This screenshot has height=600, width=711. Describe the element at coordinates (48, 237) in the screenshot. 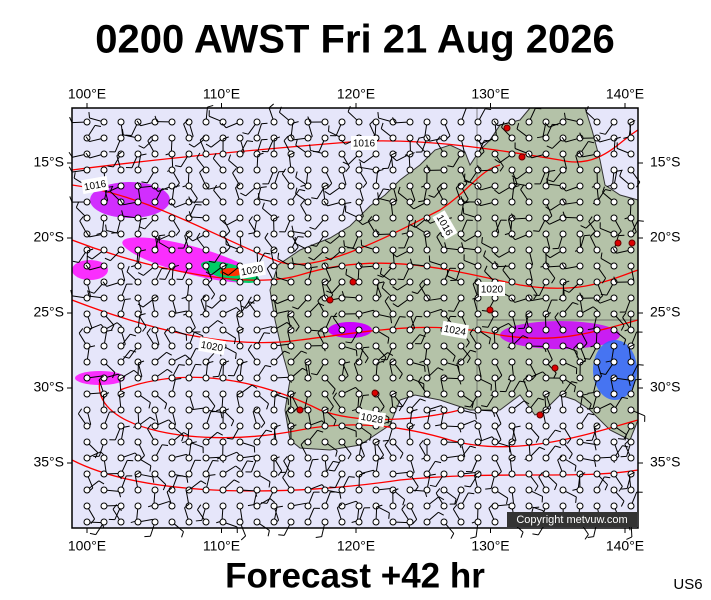

I see `latitude-label: 20°S` at that location.